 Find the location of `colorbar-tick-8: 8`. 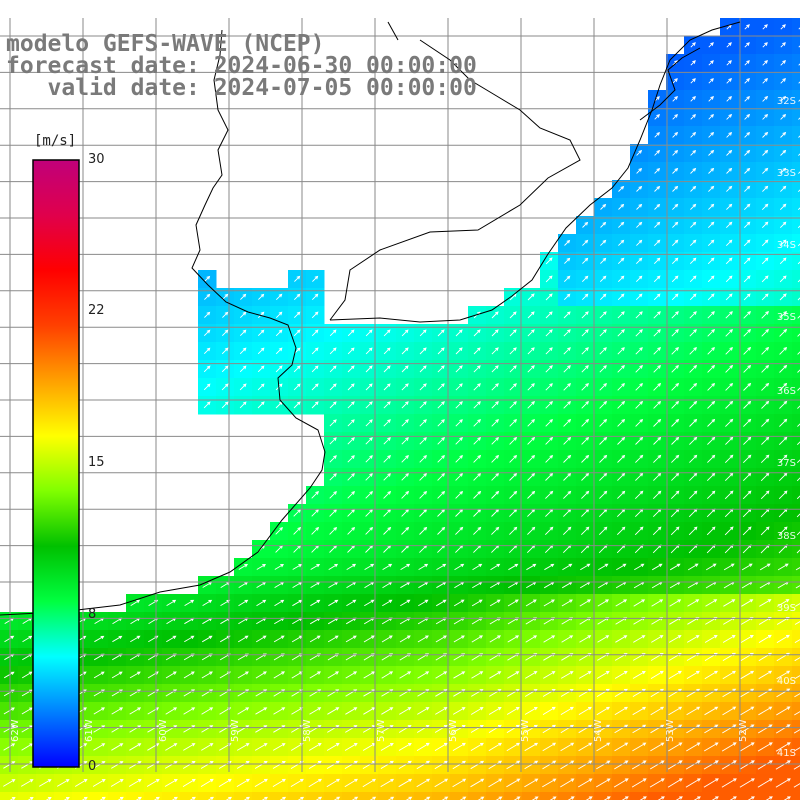

colorbar-tick-8: 8 is located at coordinates (92, 614).